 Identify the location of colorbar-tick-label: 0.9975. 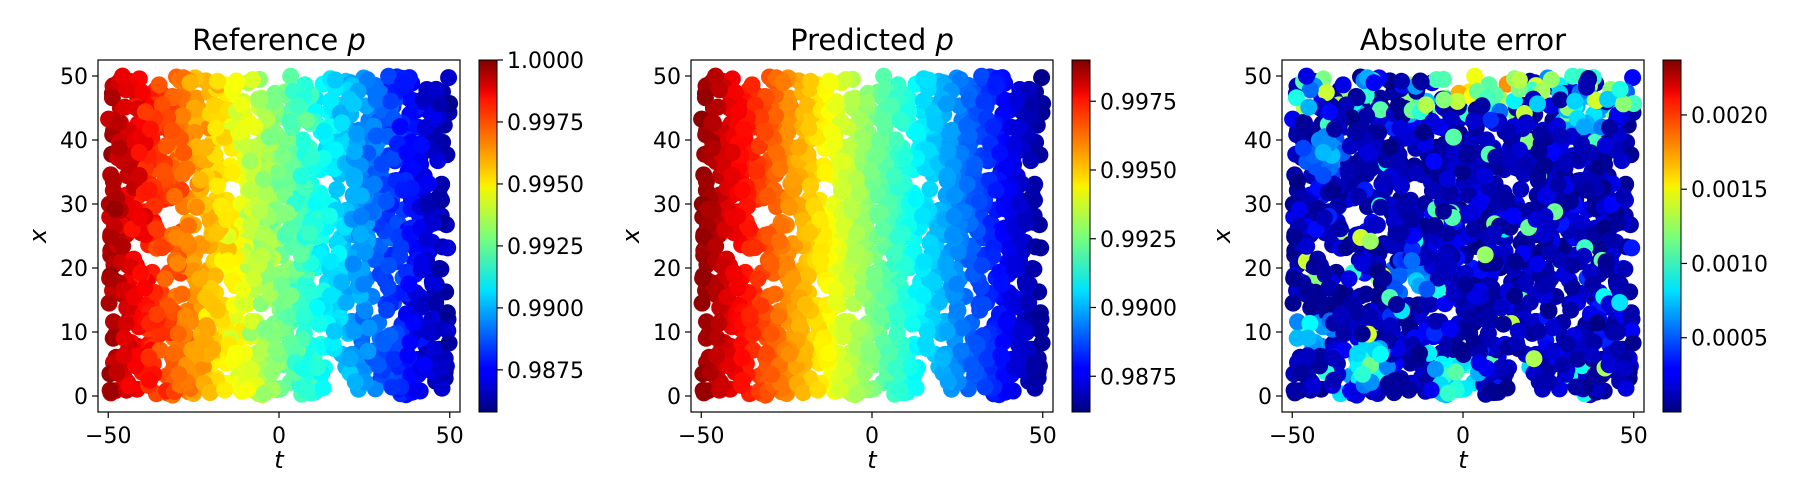
(1138, 102).